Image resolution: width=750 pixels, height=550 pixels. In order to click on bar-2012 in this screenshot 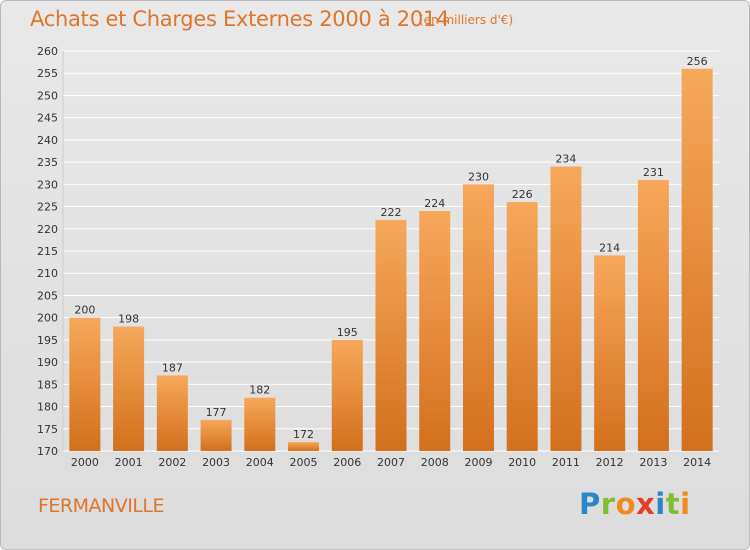, I will do `click(610, 353)`.